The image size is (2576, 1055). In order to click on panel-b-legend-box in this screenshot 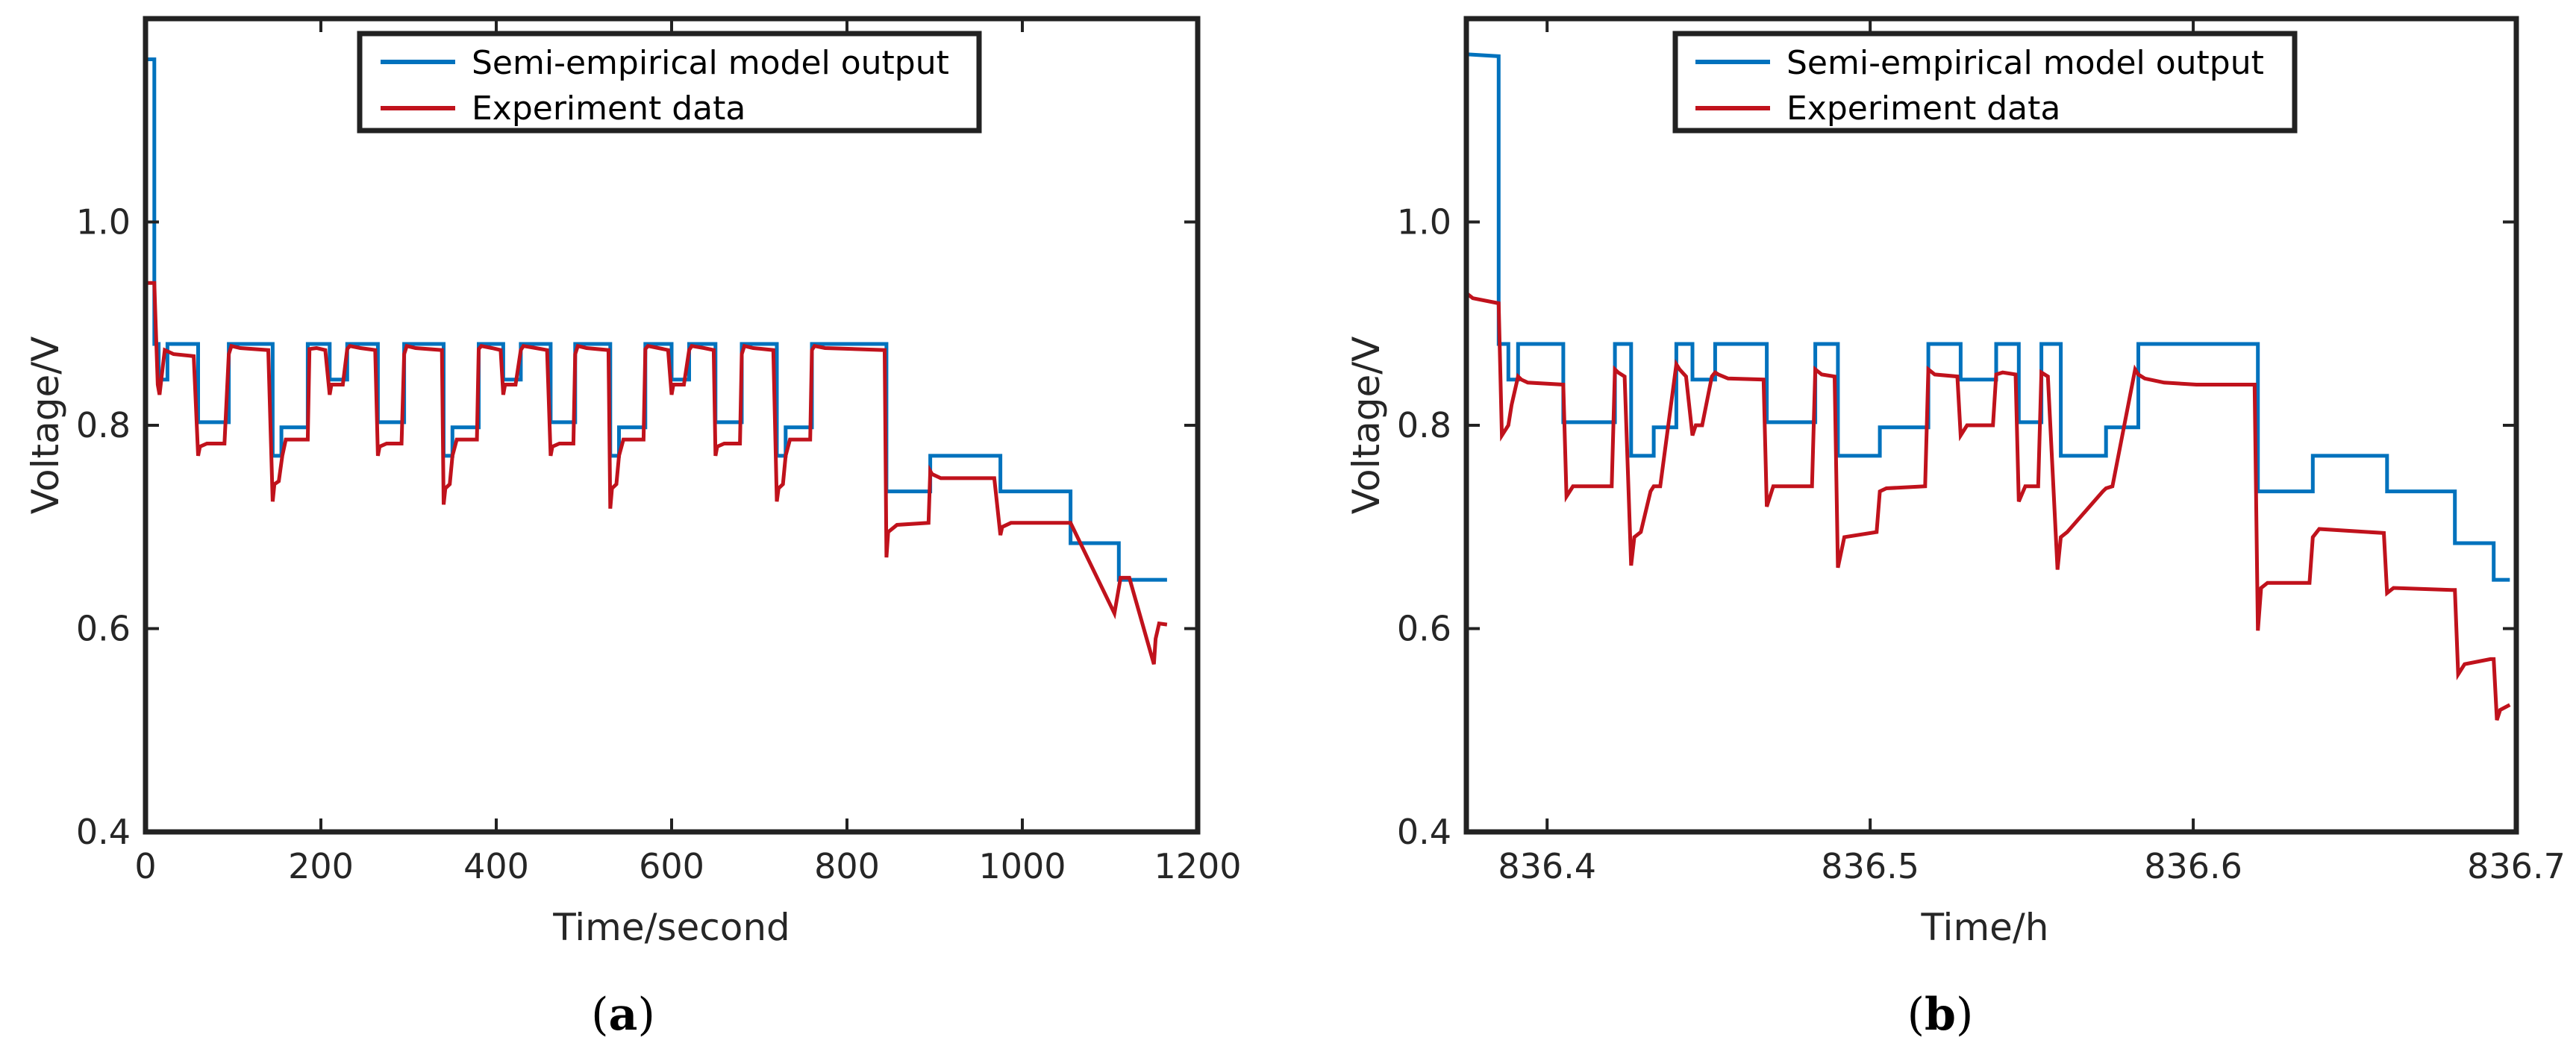, I will do `click(1985, 82)`.